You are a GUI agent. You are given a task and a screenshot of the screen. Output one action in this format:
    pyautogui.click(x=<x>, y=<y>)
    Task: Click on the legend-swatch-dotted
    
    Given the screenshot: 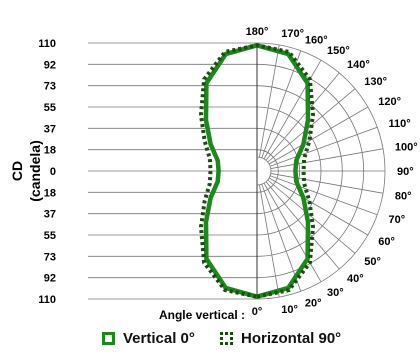 What is the action you would take?
    pyautogui.click(x=226, y=338)
    